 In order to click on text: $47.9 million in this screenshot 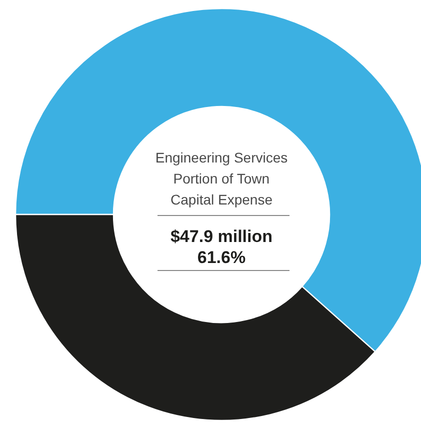, I will do `click(221, 236)`.